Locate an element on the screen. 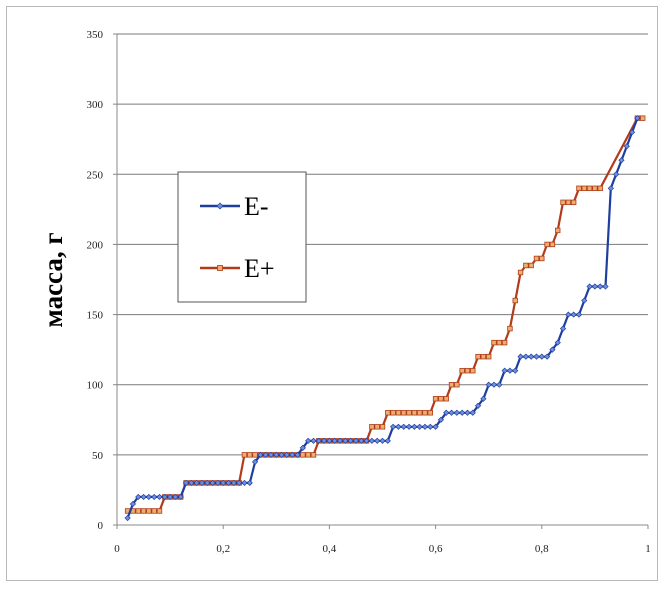 The height and width of the screenshot is (589, 667). legend-box is located at coordinates (242, 237).